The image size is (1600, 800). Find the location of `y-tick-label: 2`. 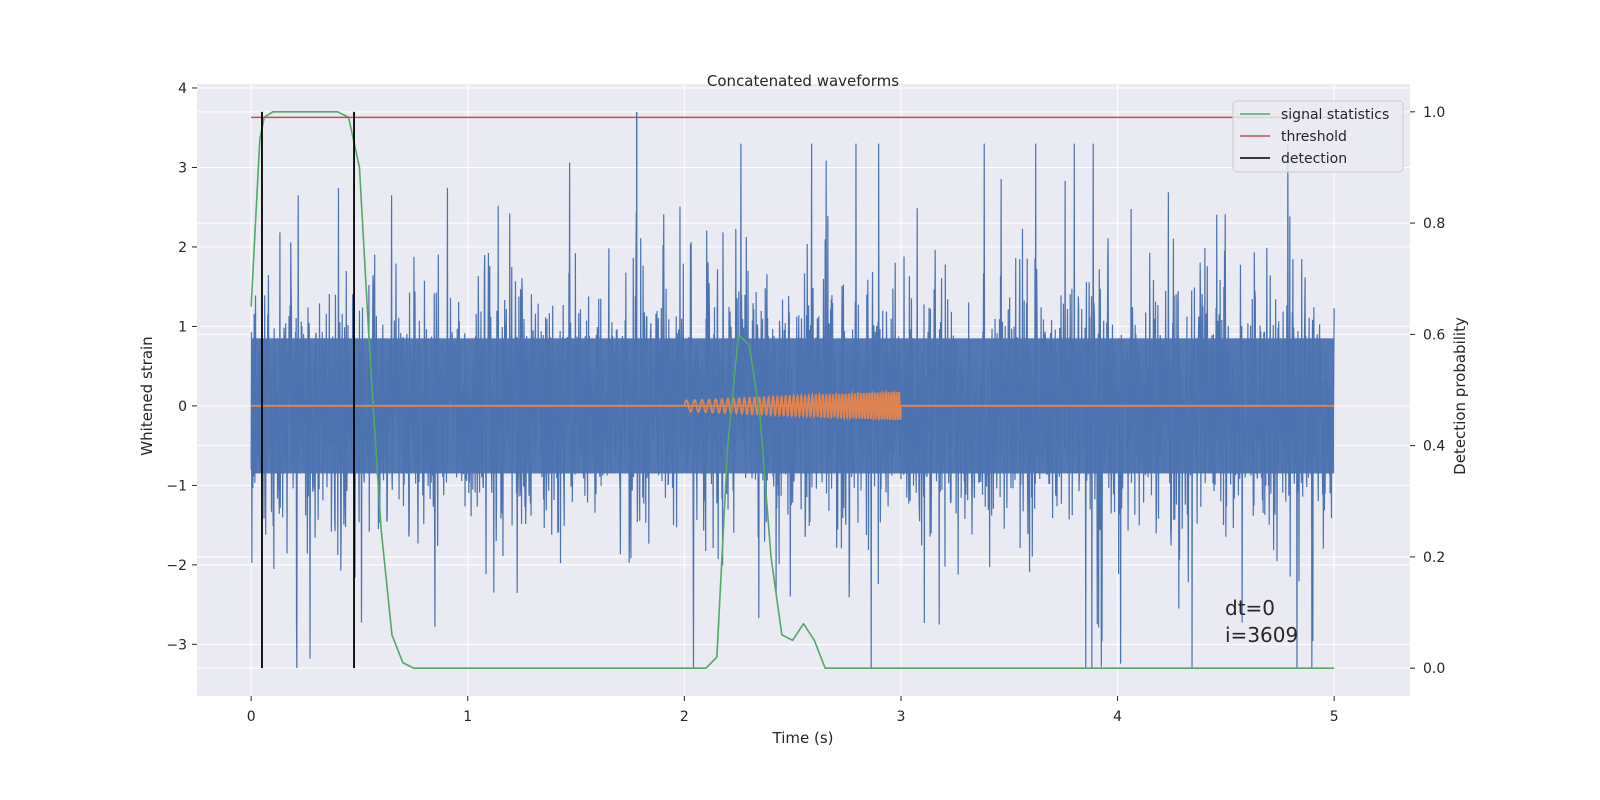

y-tick-label: 2 is located at coordinates (182, 248).